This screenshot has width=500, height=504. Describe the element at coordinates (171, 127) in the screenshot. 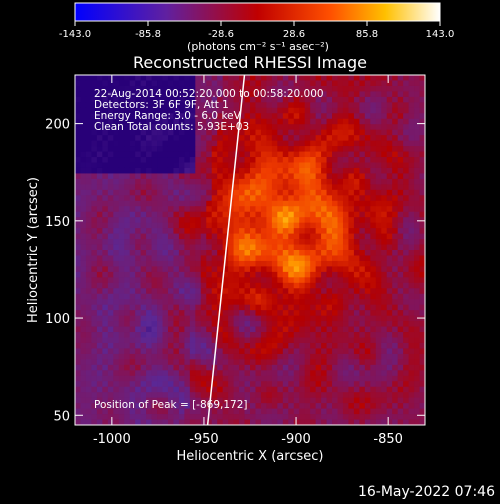

I see `annotation-total-counts: Clean Total counts: 5.93E+03` at that location.